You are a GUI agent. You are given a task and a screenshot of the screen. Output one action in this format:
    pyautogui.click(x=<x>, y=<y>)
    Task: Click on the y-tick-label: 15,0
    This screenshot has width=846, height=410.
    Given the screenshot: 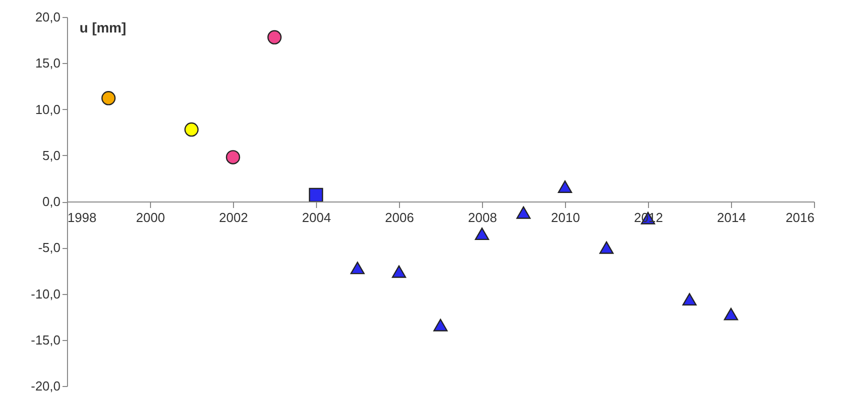 What is the action you would take?
    pyautogui.click(x=47, y=63)
    